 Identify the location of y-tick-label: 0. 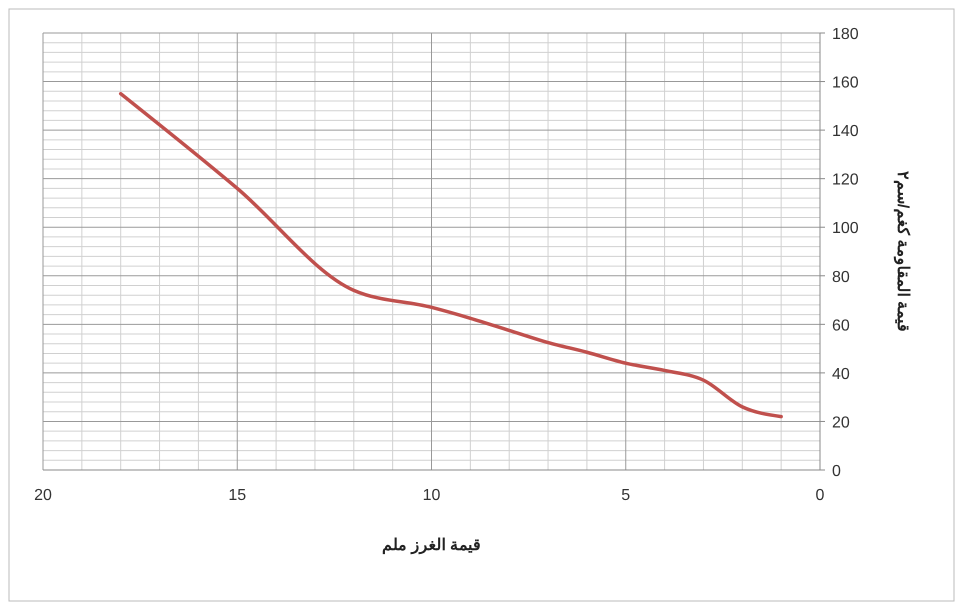
(836, 471).